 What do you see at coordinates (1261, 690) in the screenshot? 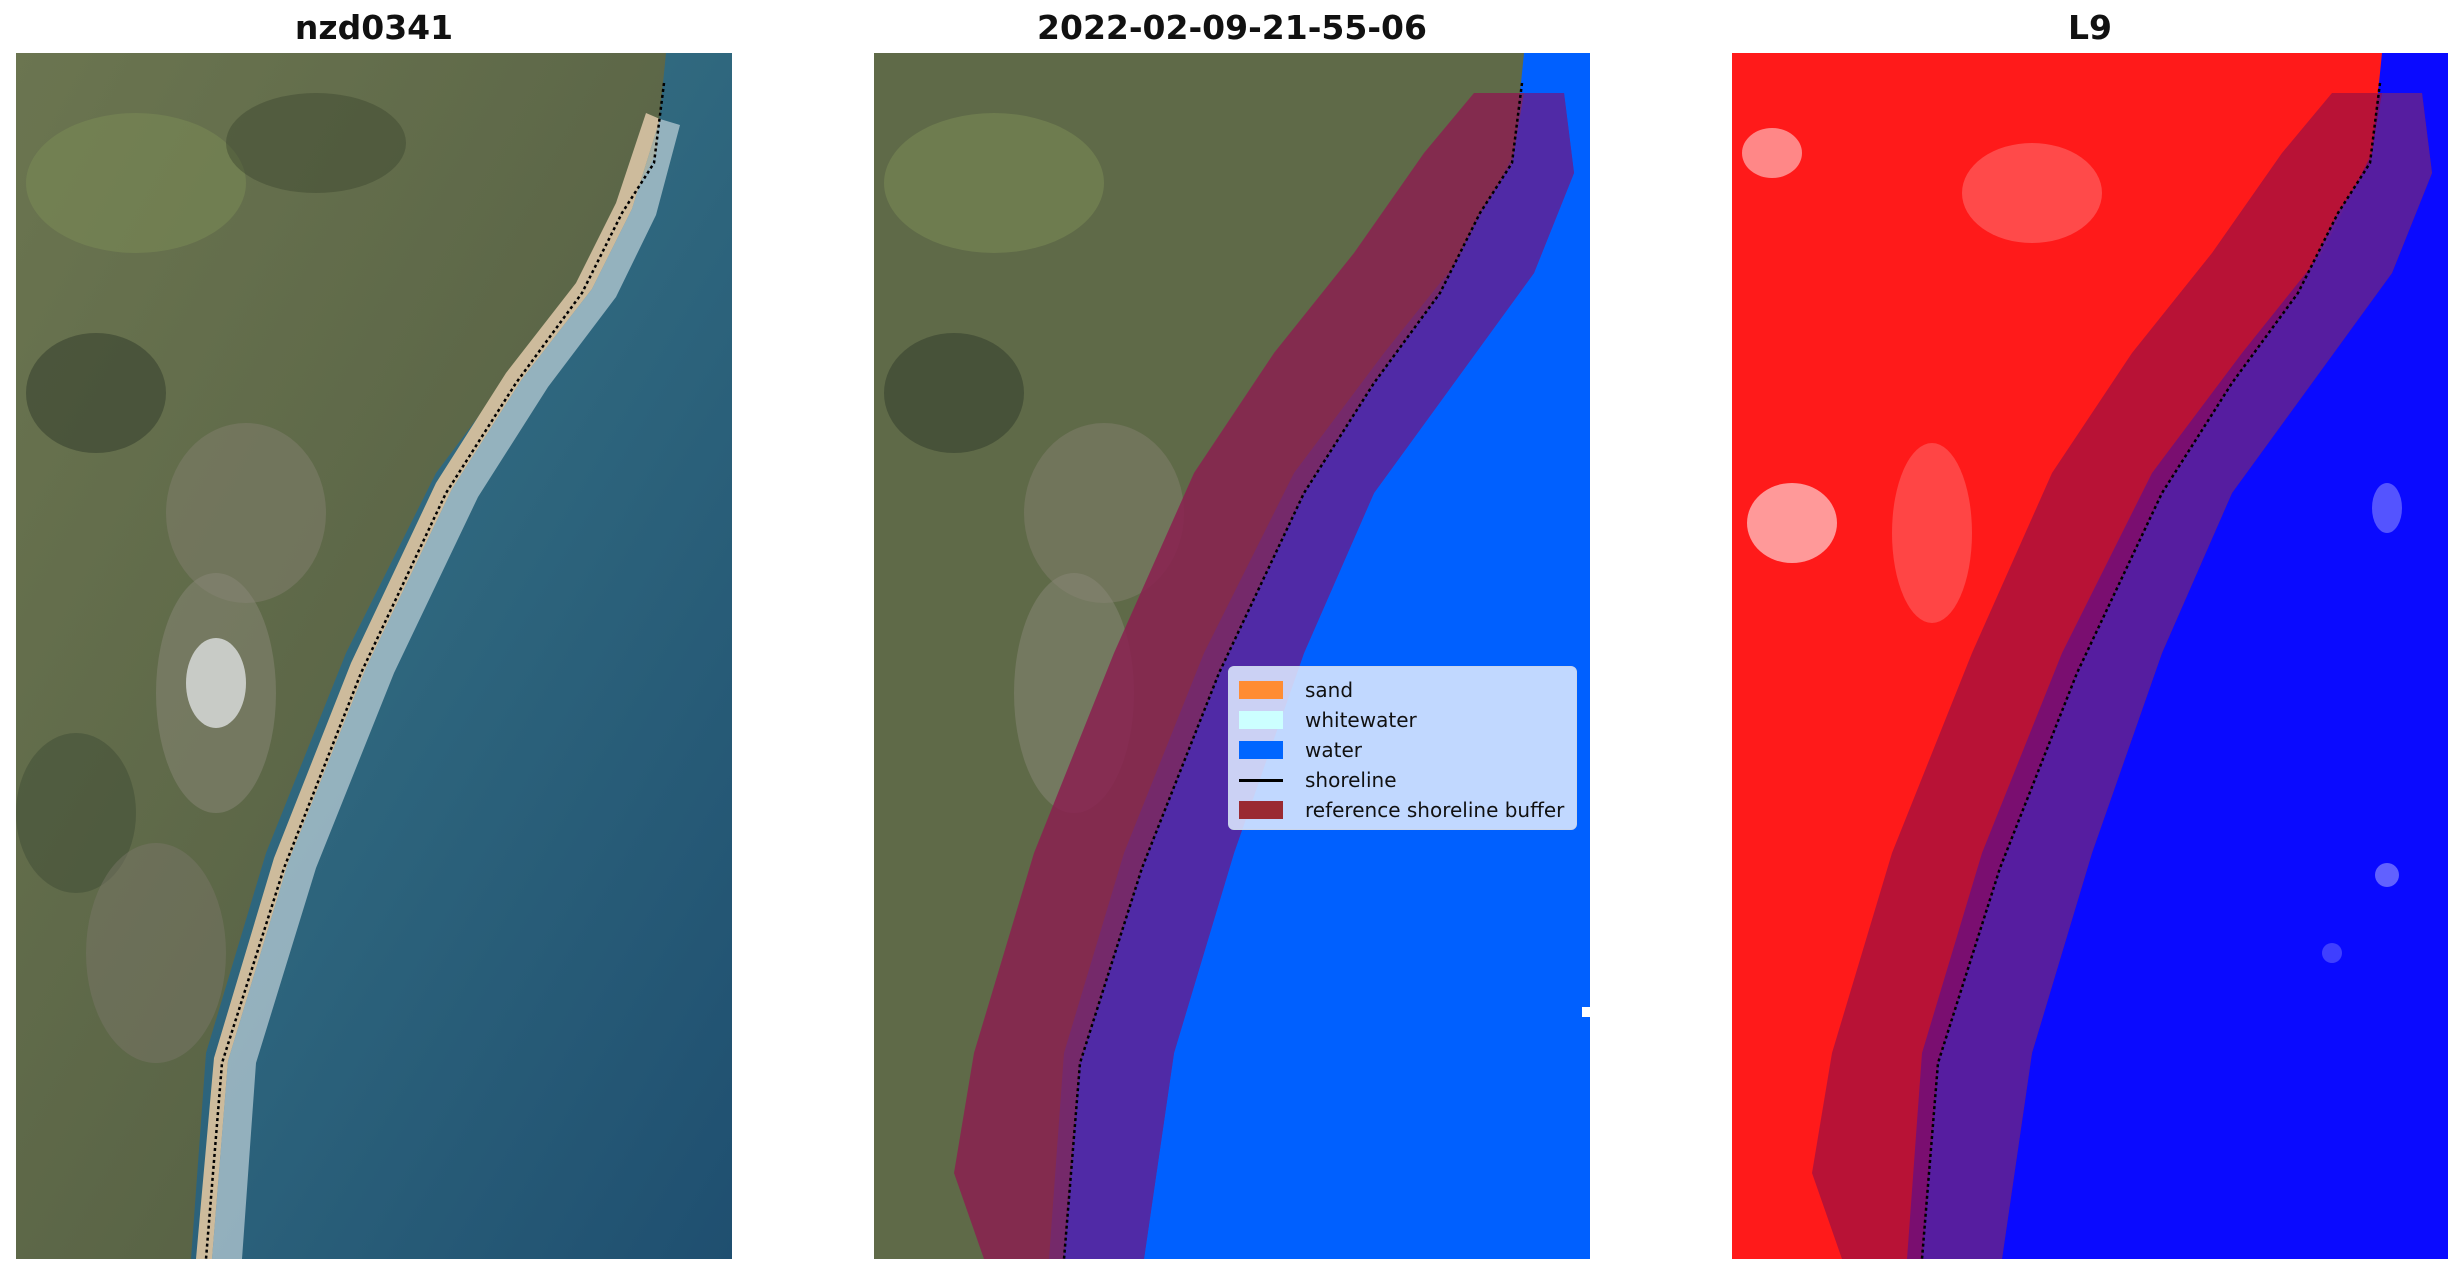
I see `sand-swatch` at bounding box center [1261, 690].